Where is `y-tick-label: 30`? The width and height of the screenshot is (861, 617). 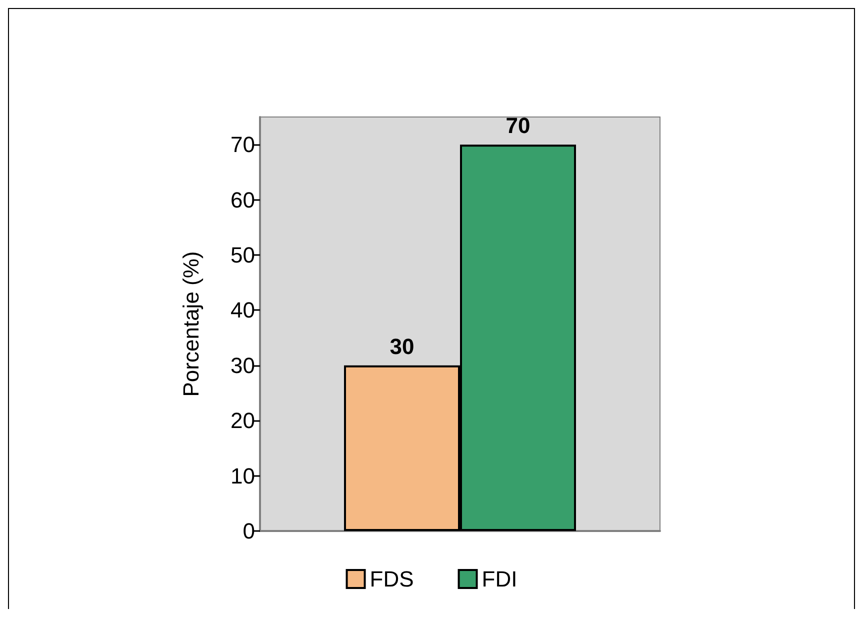 y-tick-label: 30 is located at coordinates (242, 365).